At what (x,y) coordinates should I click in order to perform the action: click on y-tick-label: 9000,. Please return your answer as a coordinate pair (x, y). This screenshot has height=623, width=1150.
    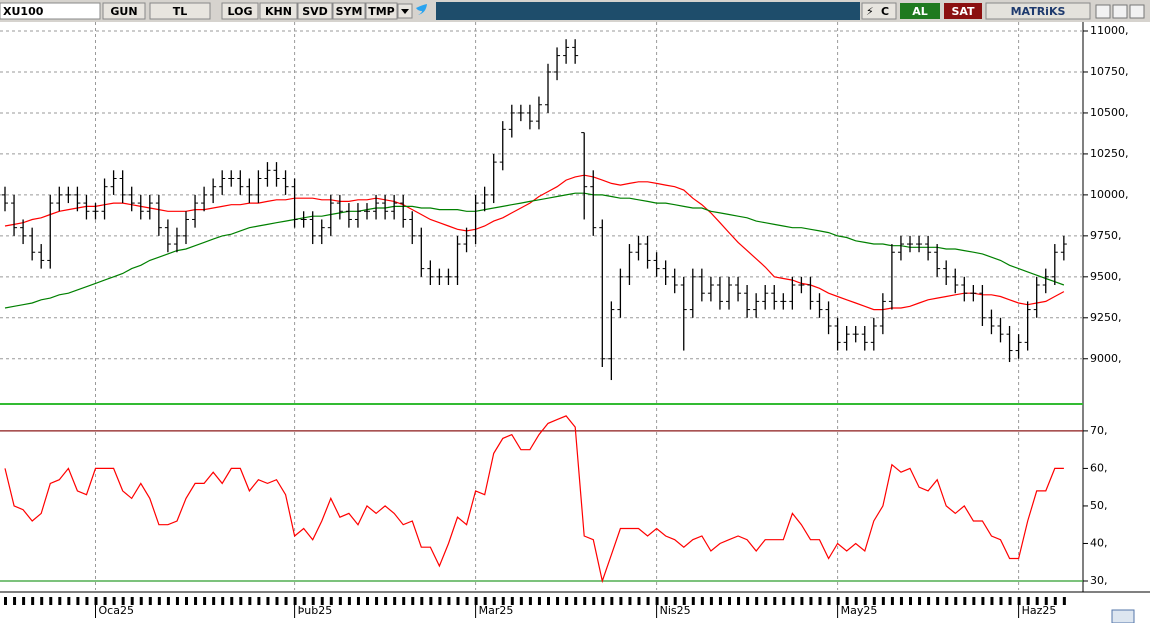
    Looking at the image, I should click on (1106, 358).